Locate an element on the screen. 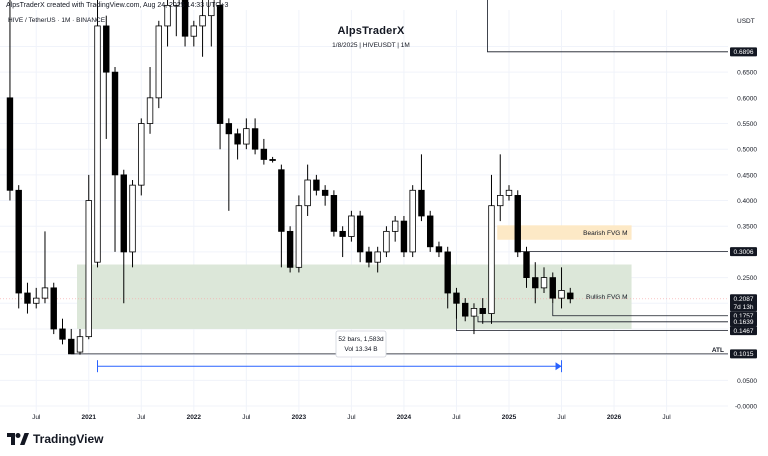 The width and height of the screenshot is (768, 456). tradingview-logo: TradingView is located at coordinates (55, 439).